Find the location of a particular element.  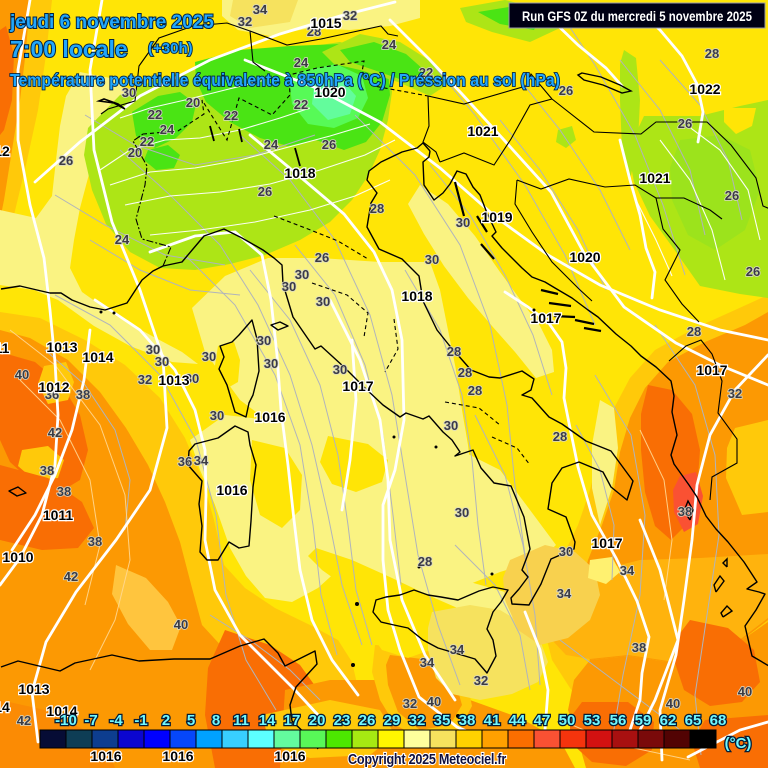

svg-text:Run GFS 0Z du mercredi 5 novem: Run GFS 0Z du mercredi 5 novembre 2025 is located at coordinates (637, 16).